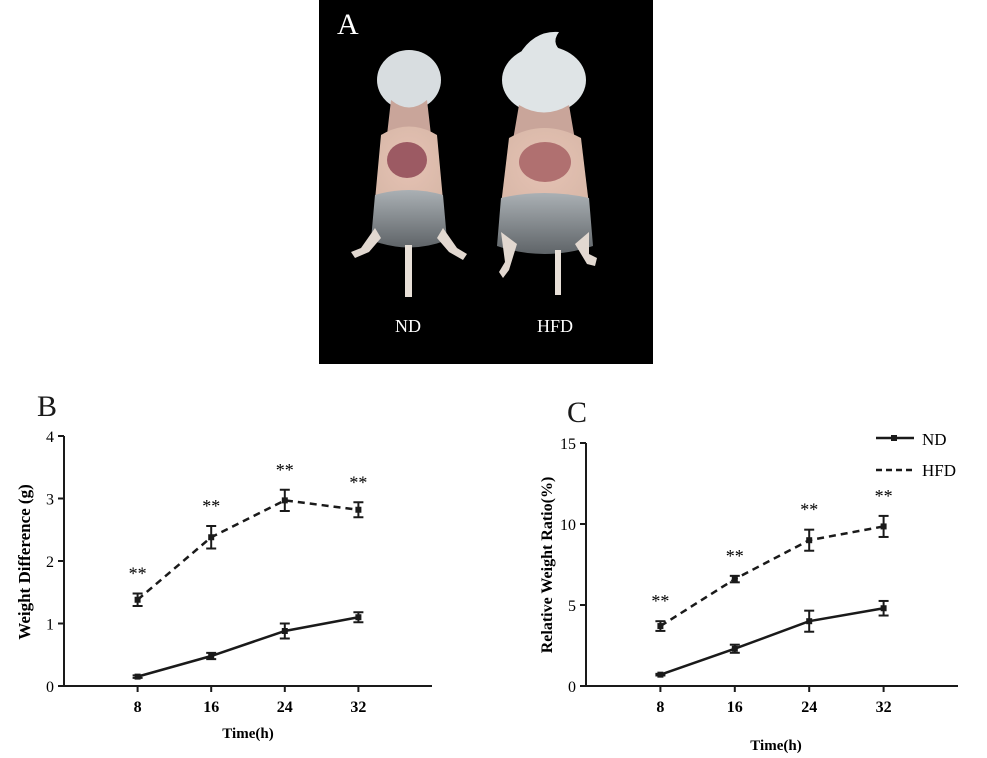 This screenshot has width=987, height=758. I want to click on y-tick-label: 0, so click(50, 687).